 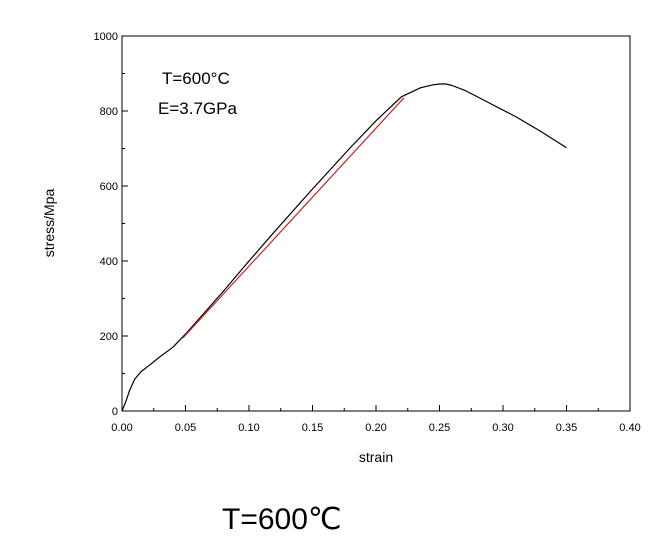 What do you see at coordinates (439, 428) in the screenshot?
I see `x-tick-label: 0.25` at bounding box center [439, 428].